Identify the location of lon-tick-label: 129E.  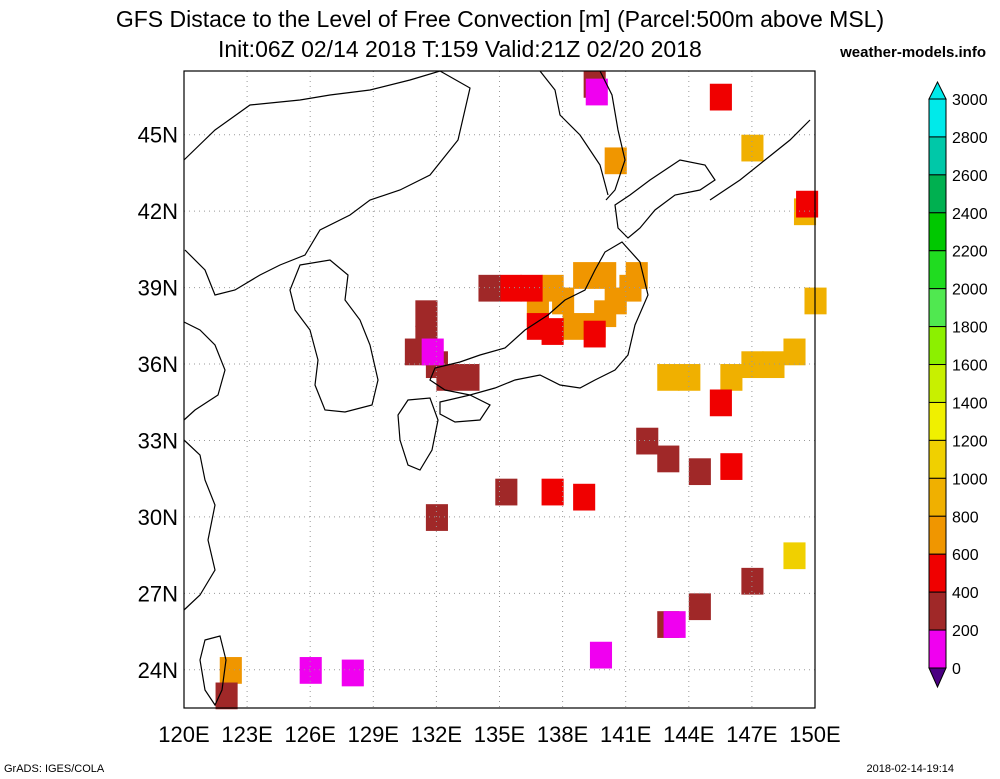
(373, 734).